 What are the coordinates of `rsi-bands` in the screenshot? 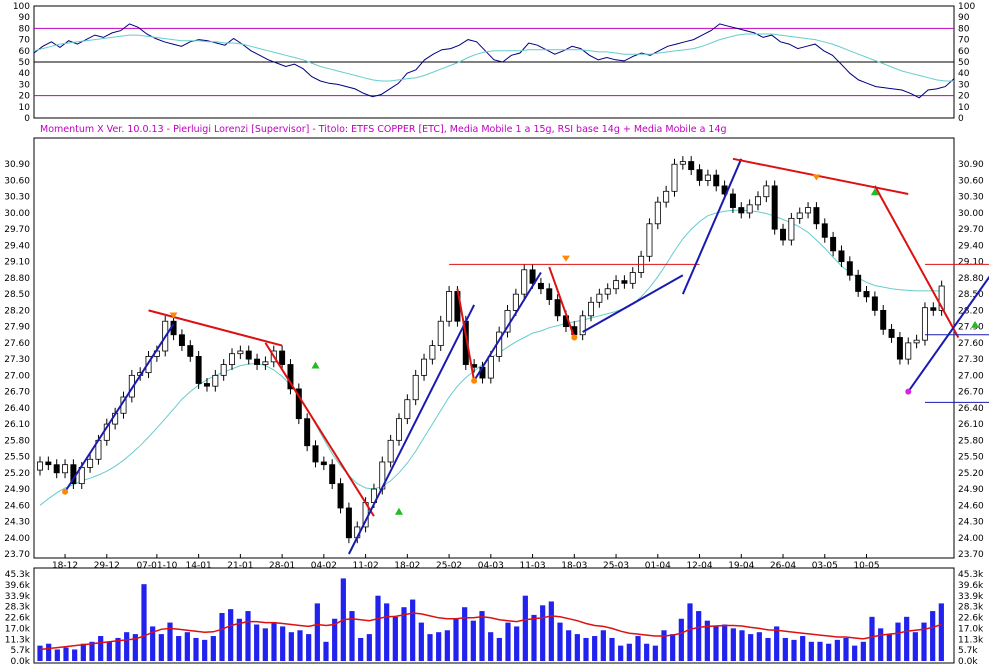 It's located at (494, 62).